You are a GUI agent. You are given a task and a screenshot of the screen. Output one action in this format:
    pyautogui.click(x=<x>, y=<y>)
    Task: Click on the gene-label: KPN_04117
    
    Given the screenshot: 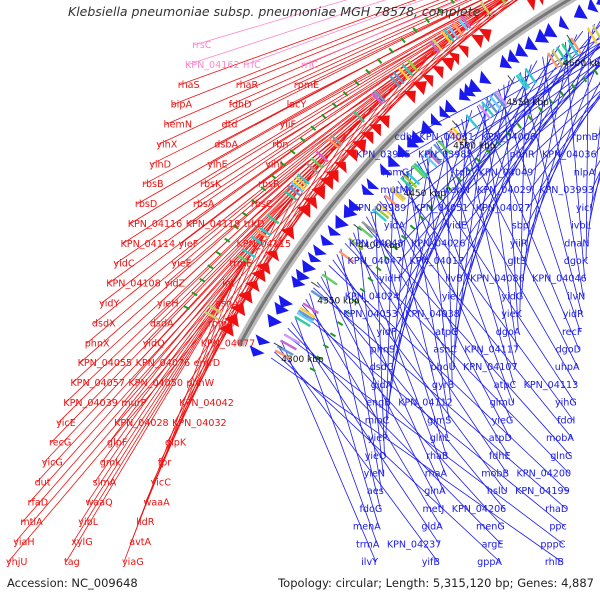 What is the action you would take?
    pyautogui.click(x=491, y=350)
    